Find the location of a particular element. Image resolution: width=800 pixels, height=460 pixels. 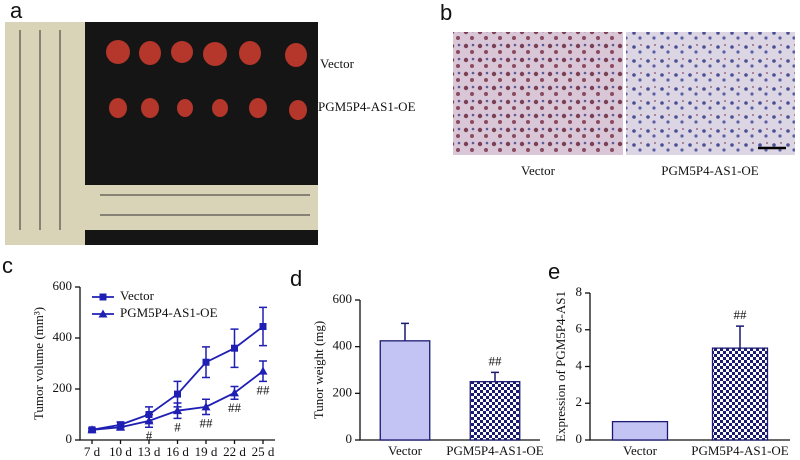

row-label: Vector is located at coordinates (337, 63).